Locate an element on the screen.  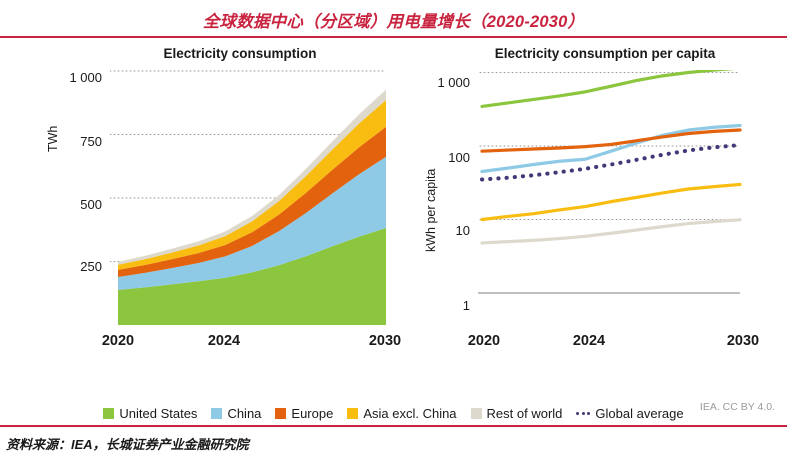
y-tick-right-100: 100 is located at coordinates (459, 157).